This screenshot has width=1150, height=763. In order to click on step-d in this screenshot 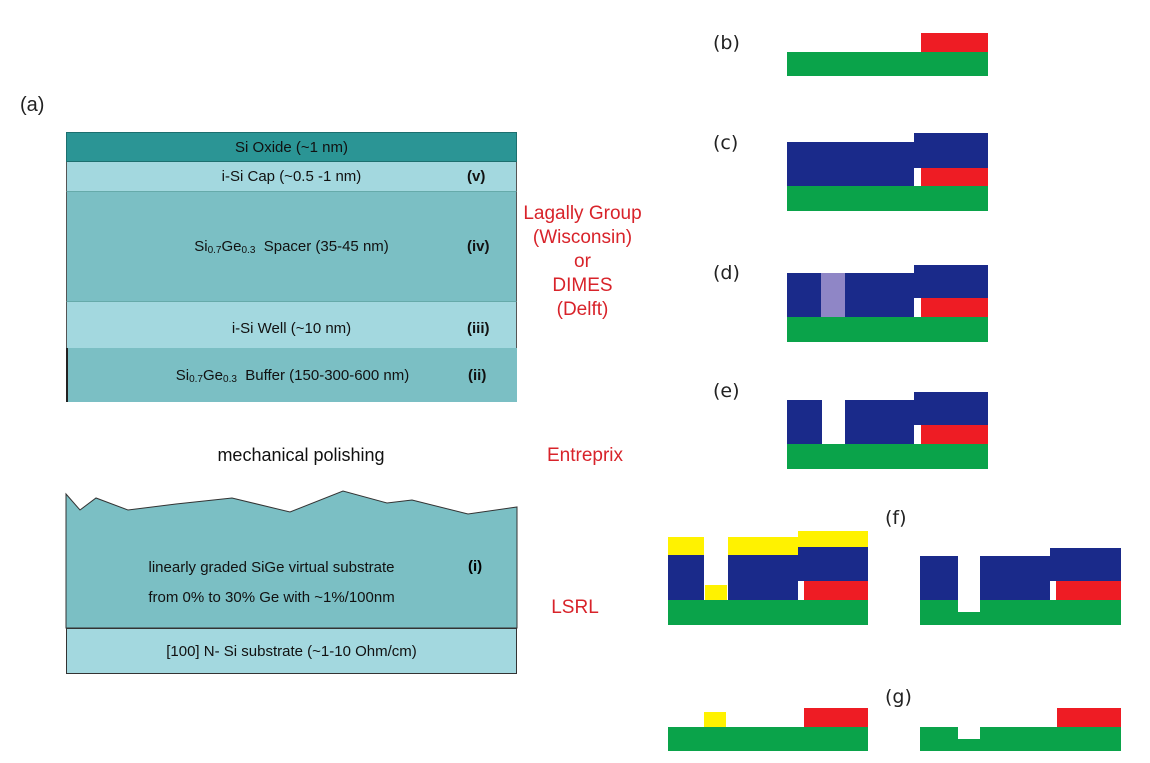, I will do `click(887, 303)`.